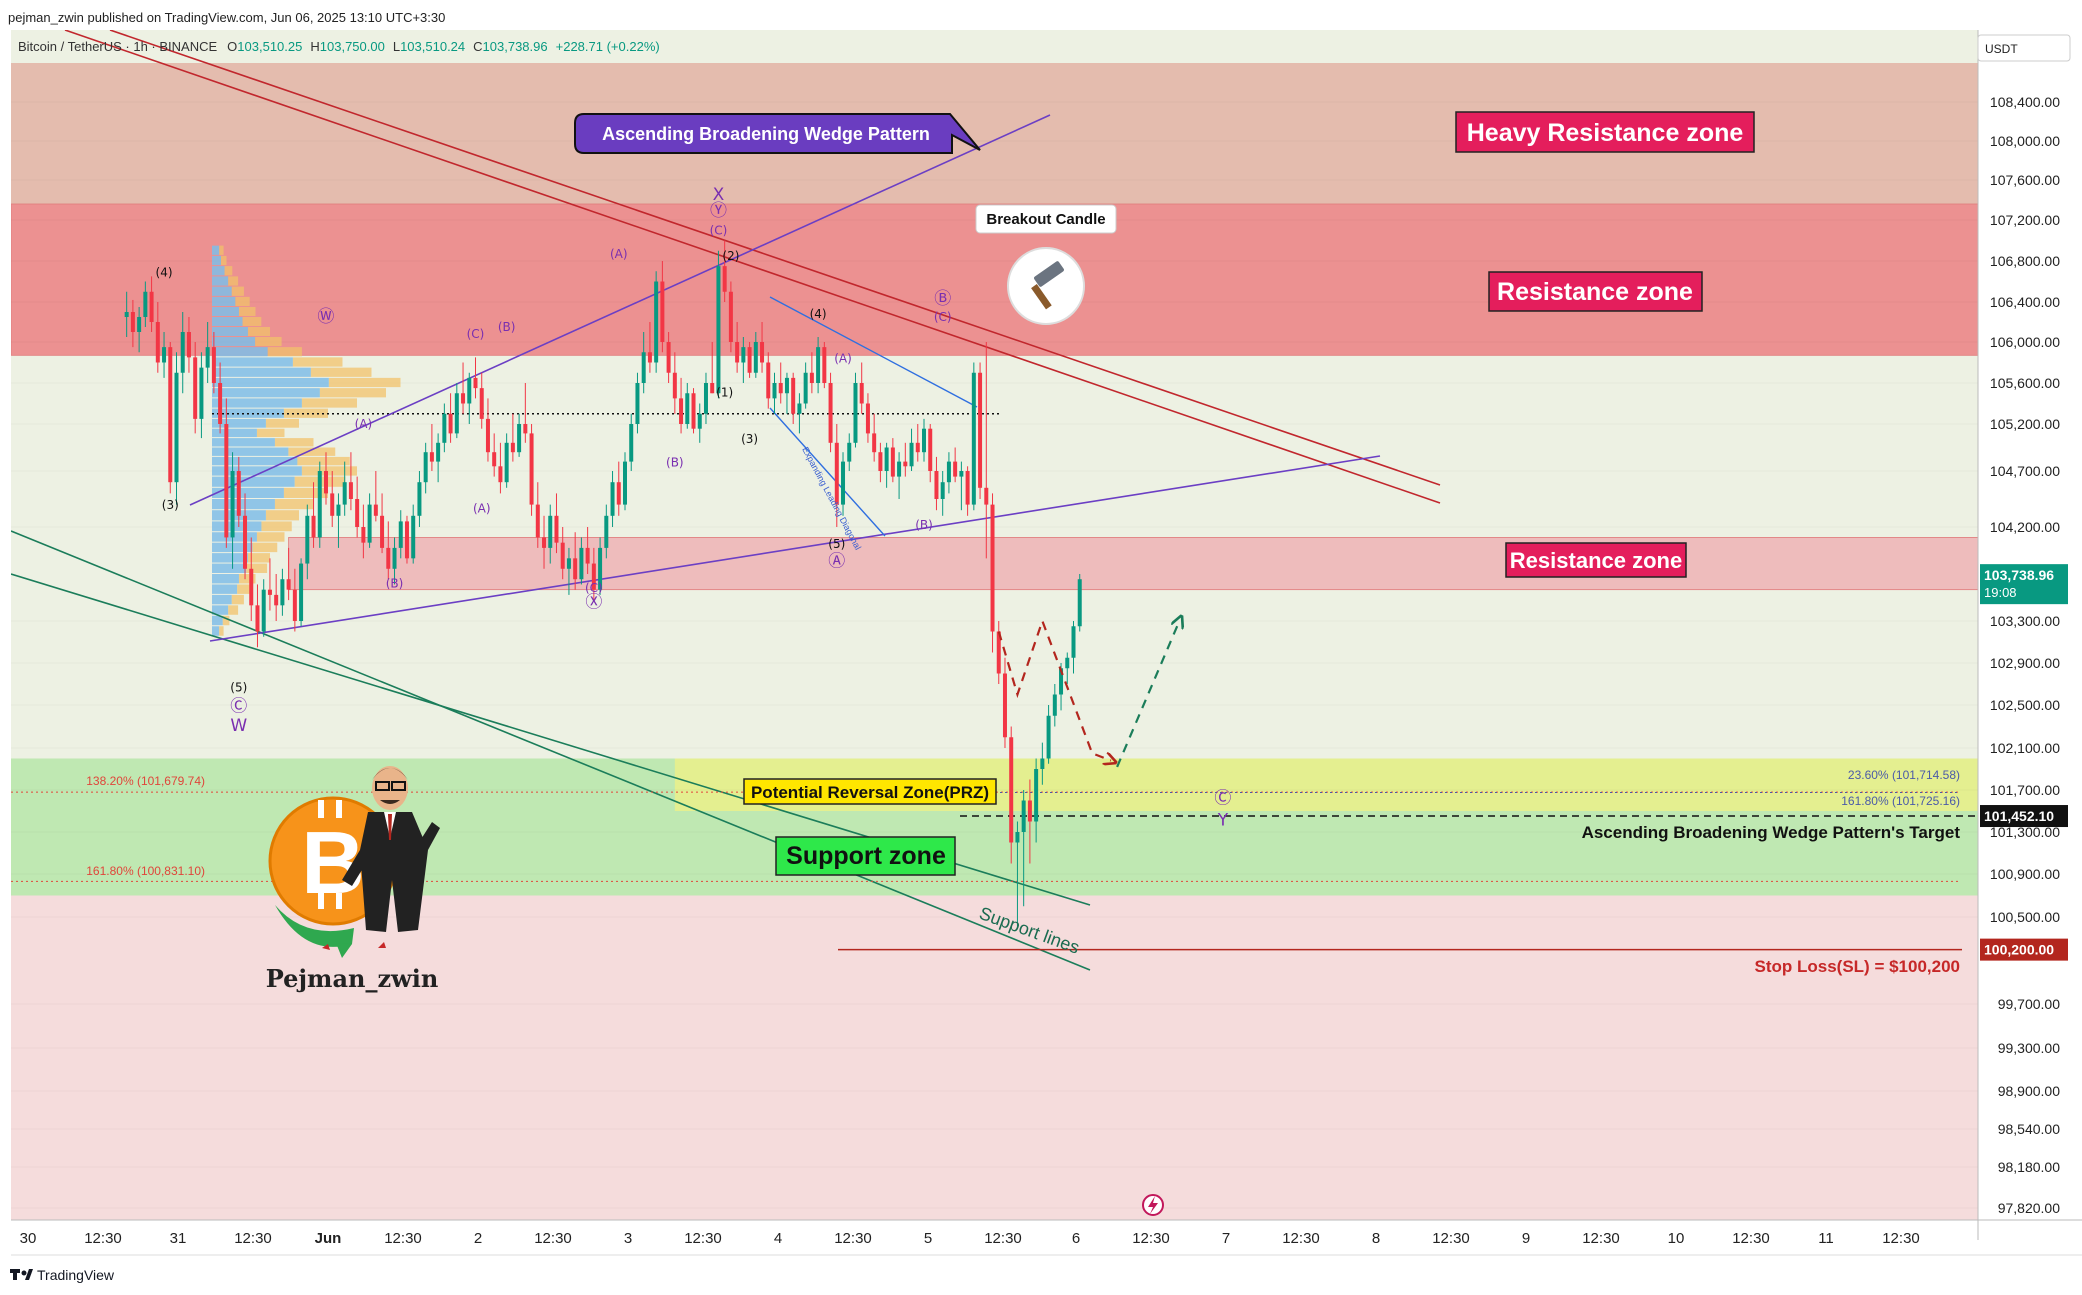 This screenshot has height=1295, width=2082. I want to click on price-tick-label: 107,600.00, so click(2025, 180).